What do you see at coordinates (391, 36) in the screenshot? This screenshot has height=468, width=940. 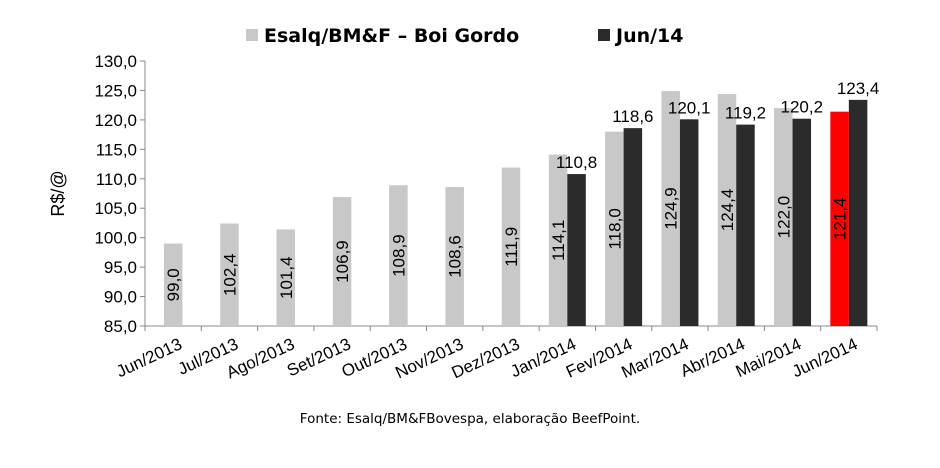 I see `legend-label-esalq: Esalq/BM&F – Boi Gordo` at bounding box center [391, 36].